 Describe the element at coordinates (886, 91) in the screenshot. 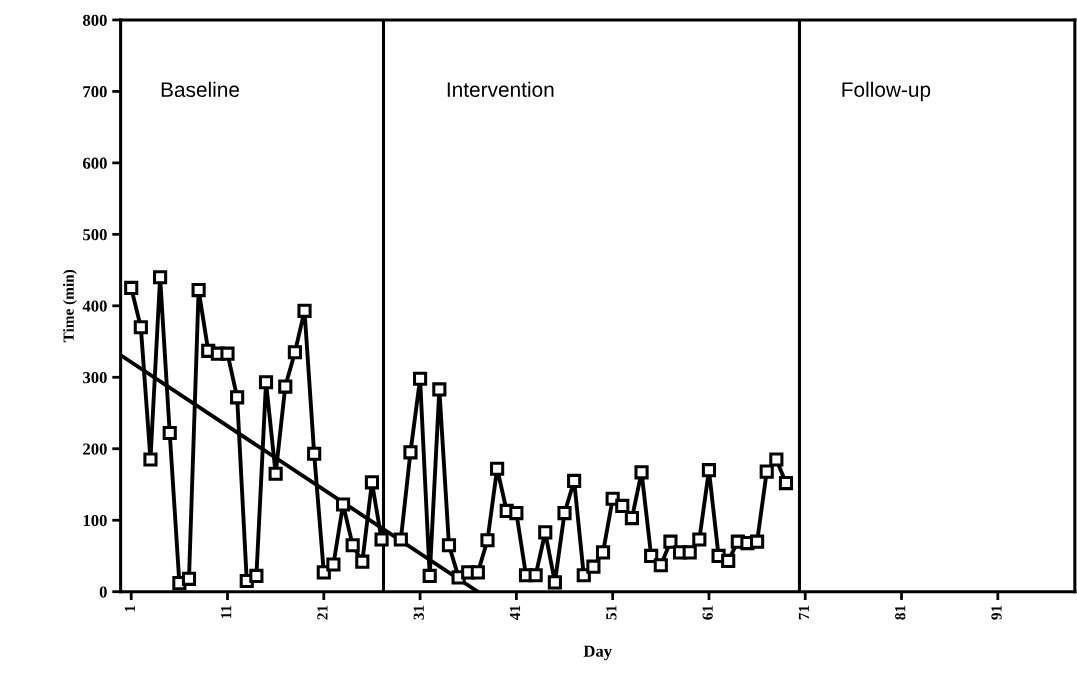

I see `annotation: Follow-up` at that location.